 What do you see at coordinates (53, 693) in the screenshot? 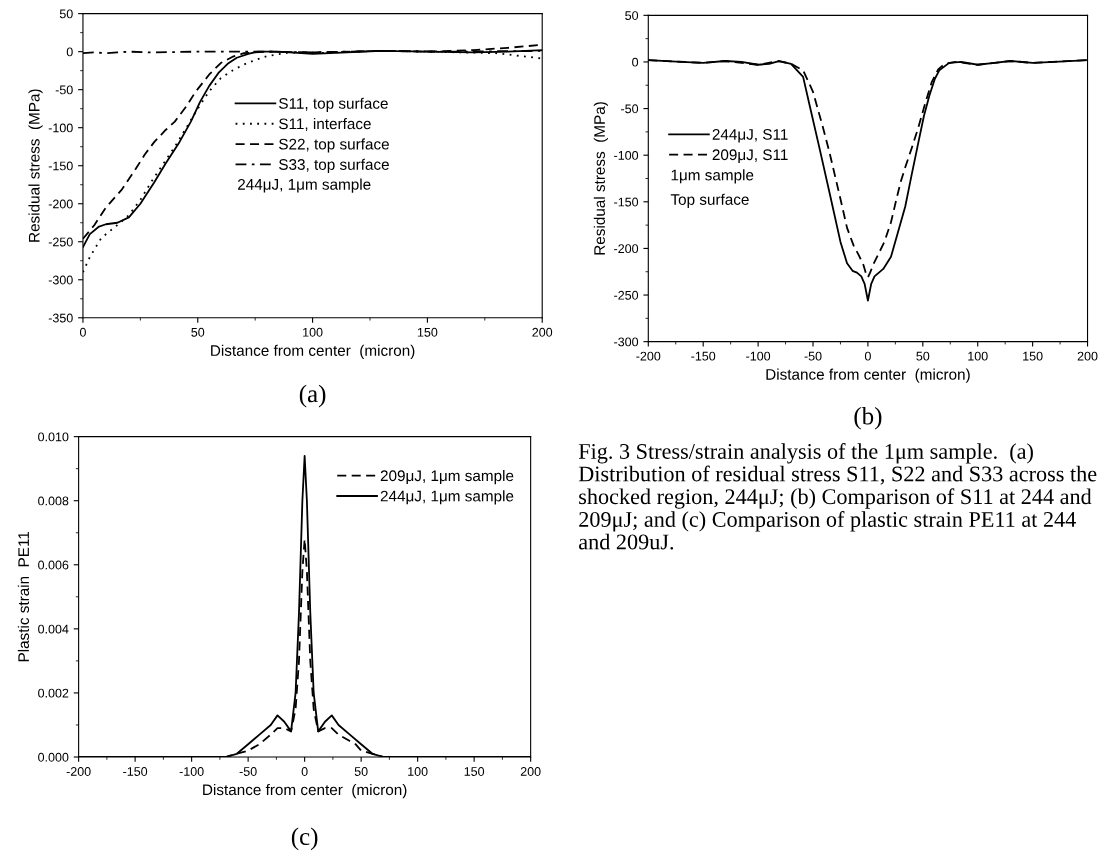
I see `y-tick-label: 0.002` at bounding box center [53, 693].